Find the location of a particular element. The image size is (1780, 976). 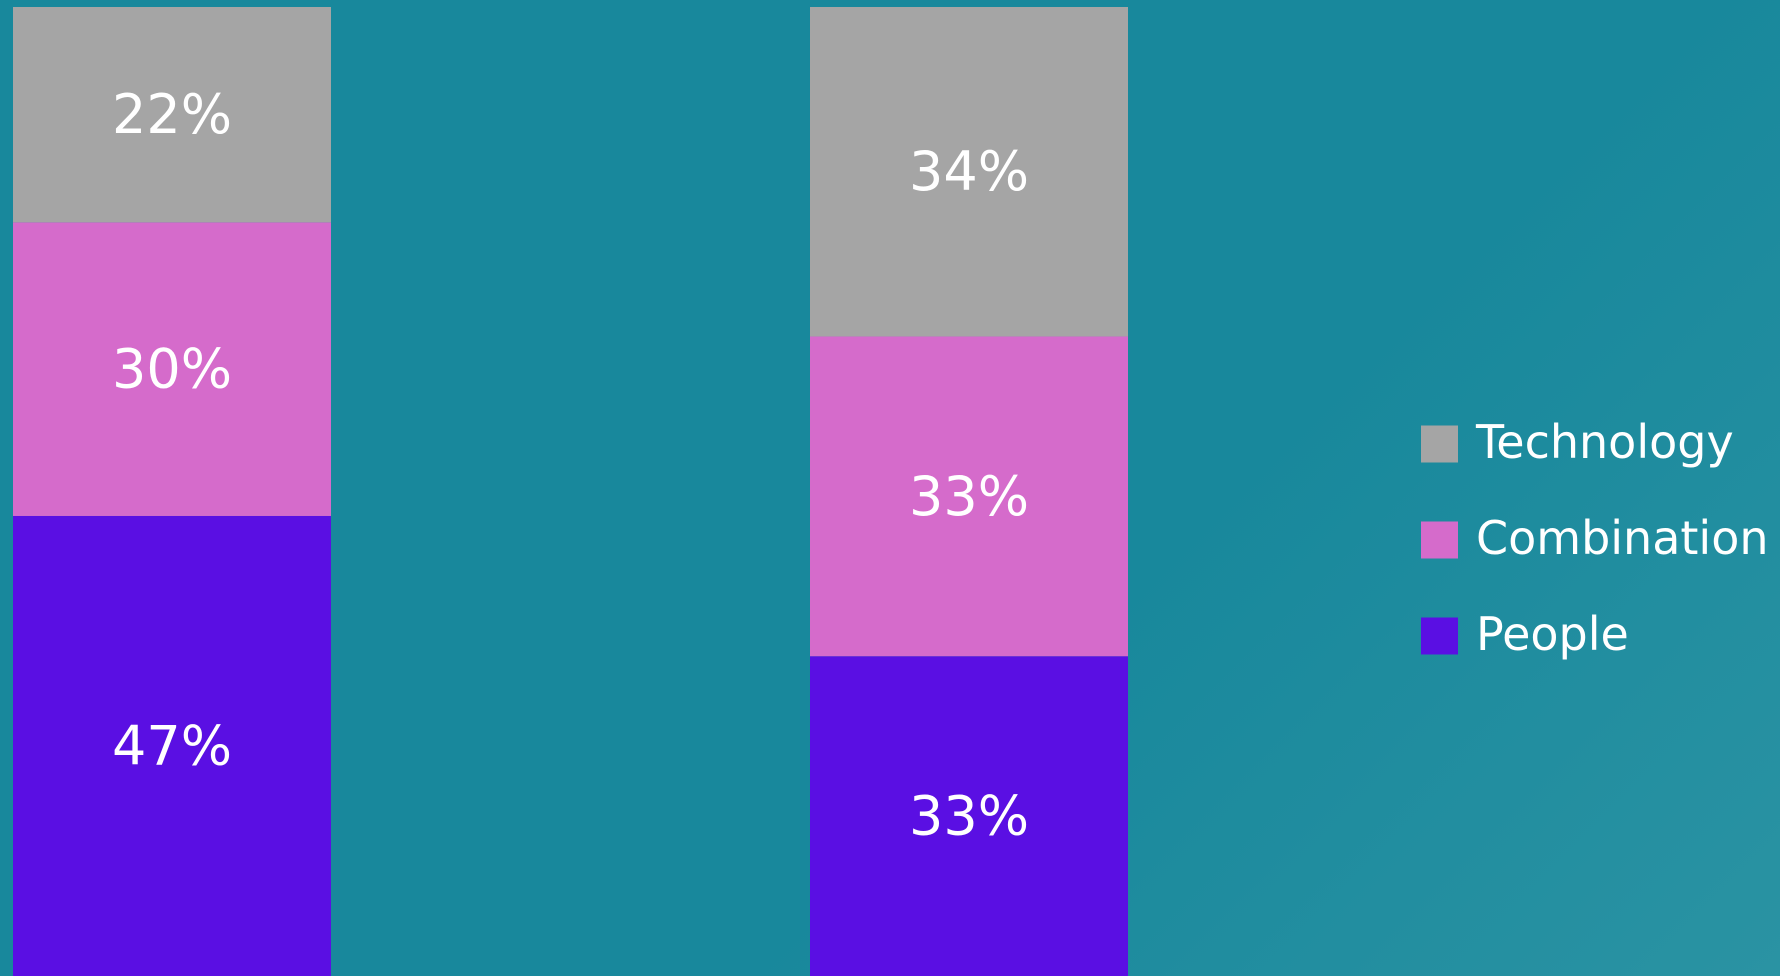

data-label-people-2: 33% is located at coordinates (969, 816).